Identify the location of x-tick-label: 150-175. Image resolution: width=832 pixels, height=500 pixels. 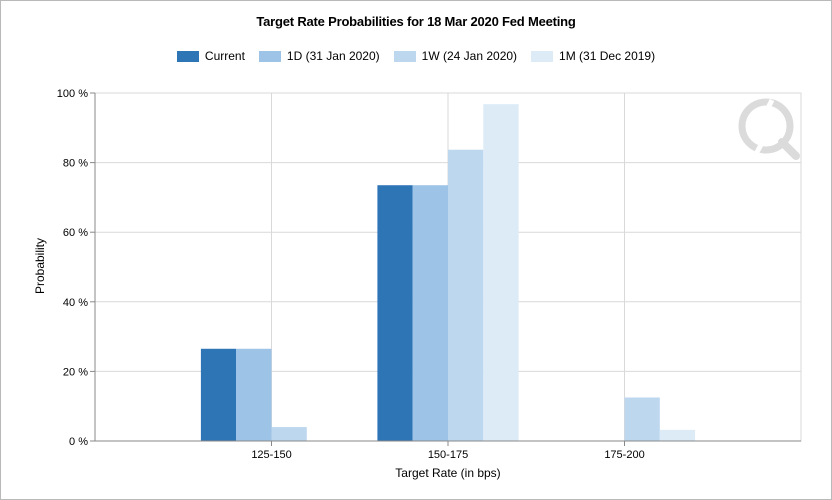
(448, 455).